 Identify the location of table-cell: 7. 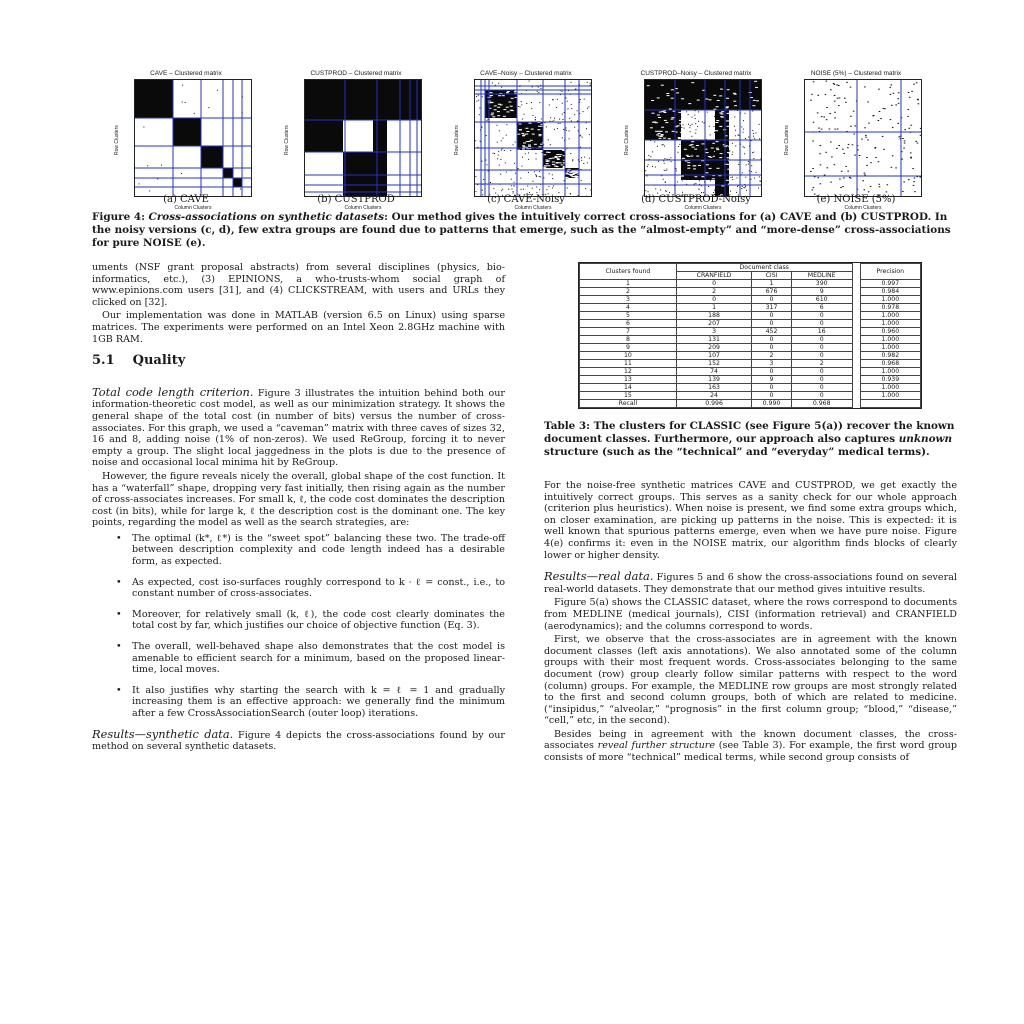
(628, 331).